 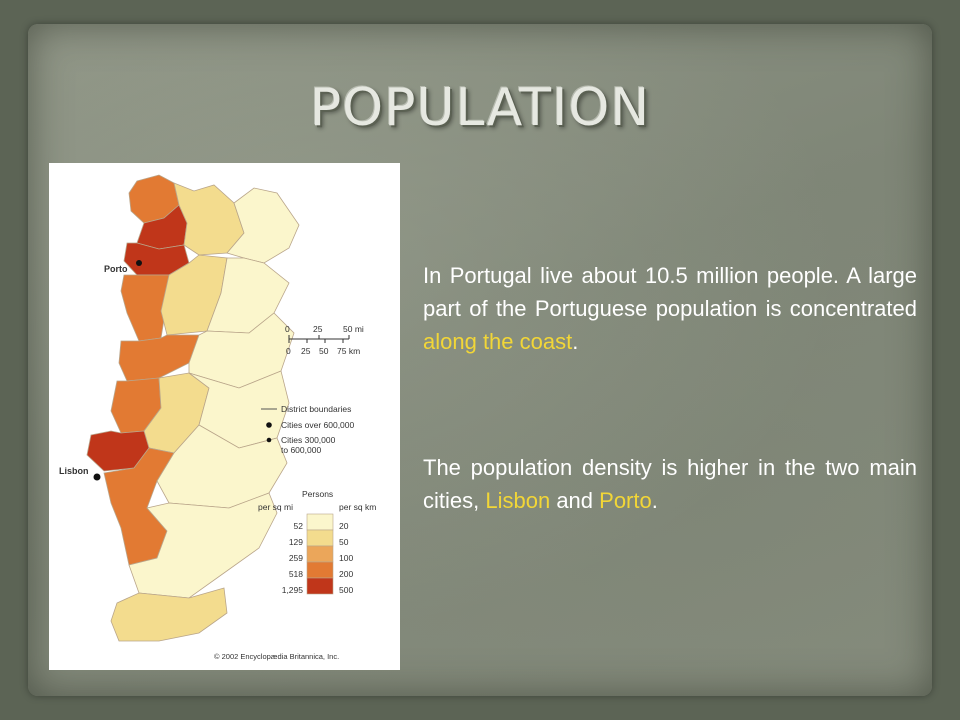 I want to click on scale-km-75: 75 km, so click(x=348, y=351).